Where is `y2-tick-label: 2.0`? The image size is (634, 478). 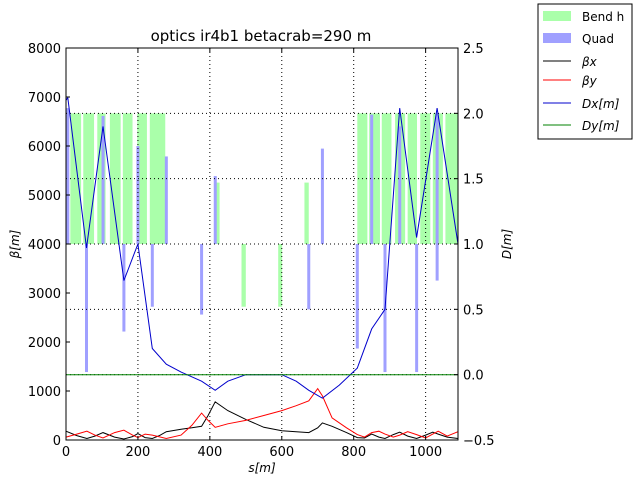 y2-tick-label: 2.0 is located at coordinates (473, 114).